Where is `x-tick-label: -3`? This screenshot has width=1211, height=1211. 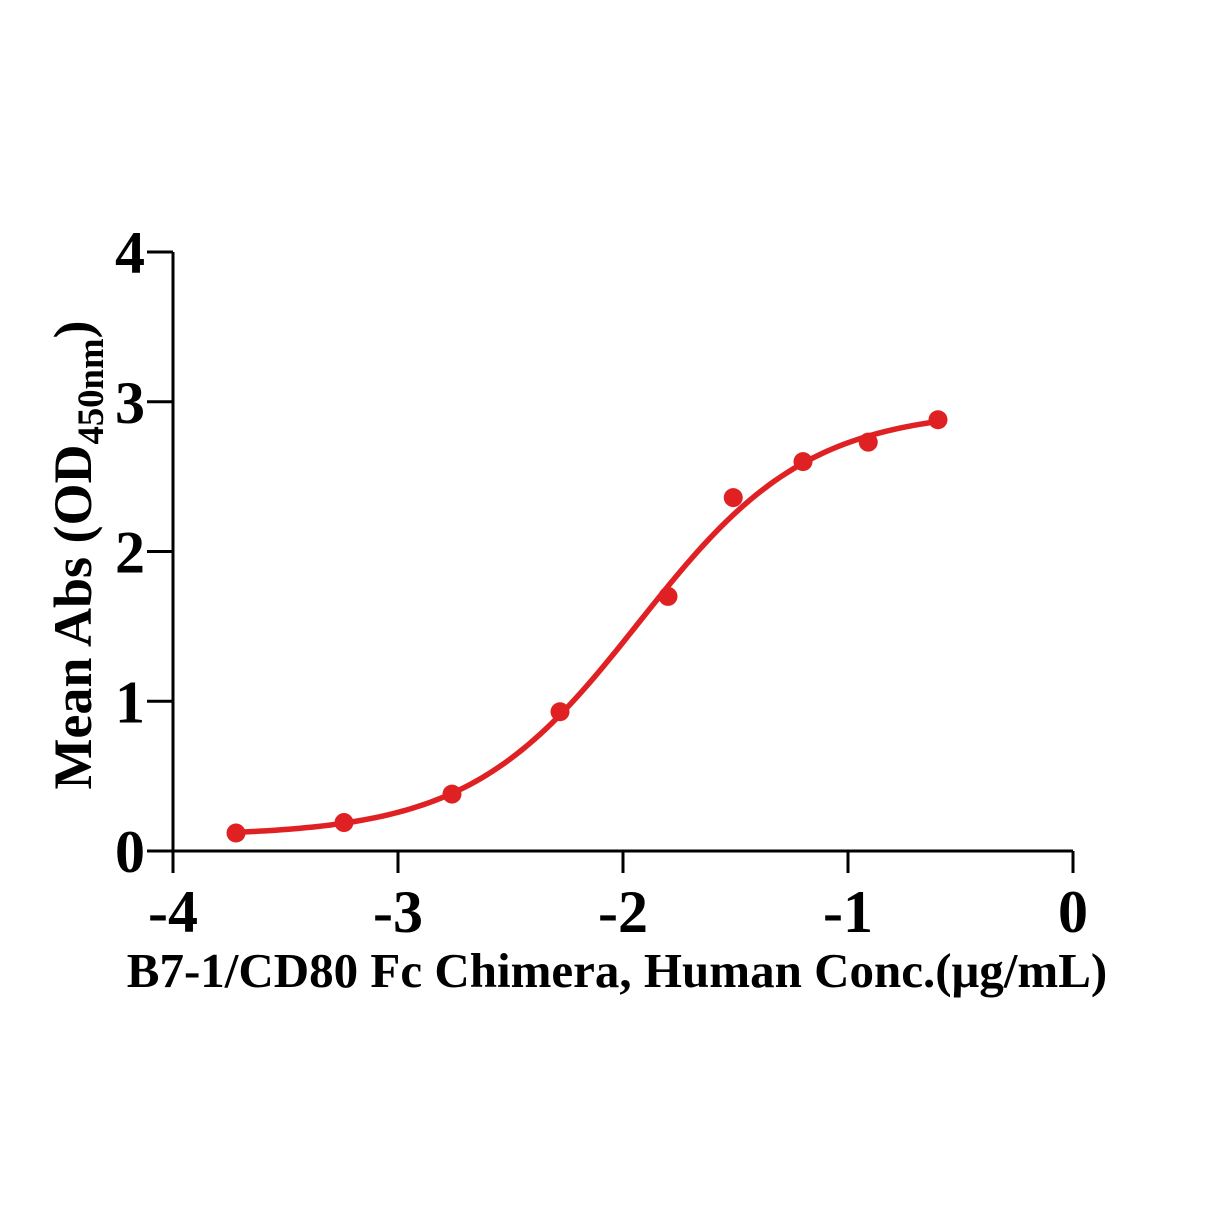
x-tick-label: -3 is located at coordinates (398, 912).